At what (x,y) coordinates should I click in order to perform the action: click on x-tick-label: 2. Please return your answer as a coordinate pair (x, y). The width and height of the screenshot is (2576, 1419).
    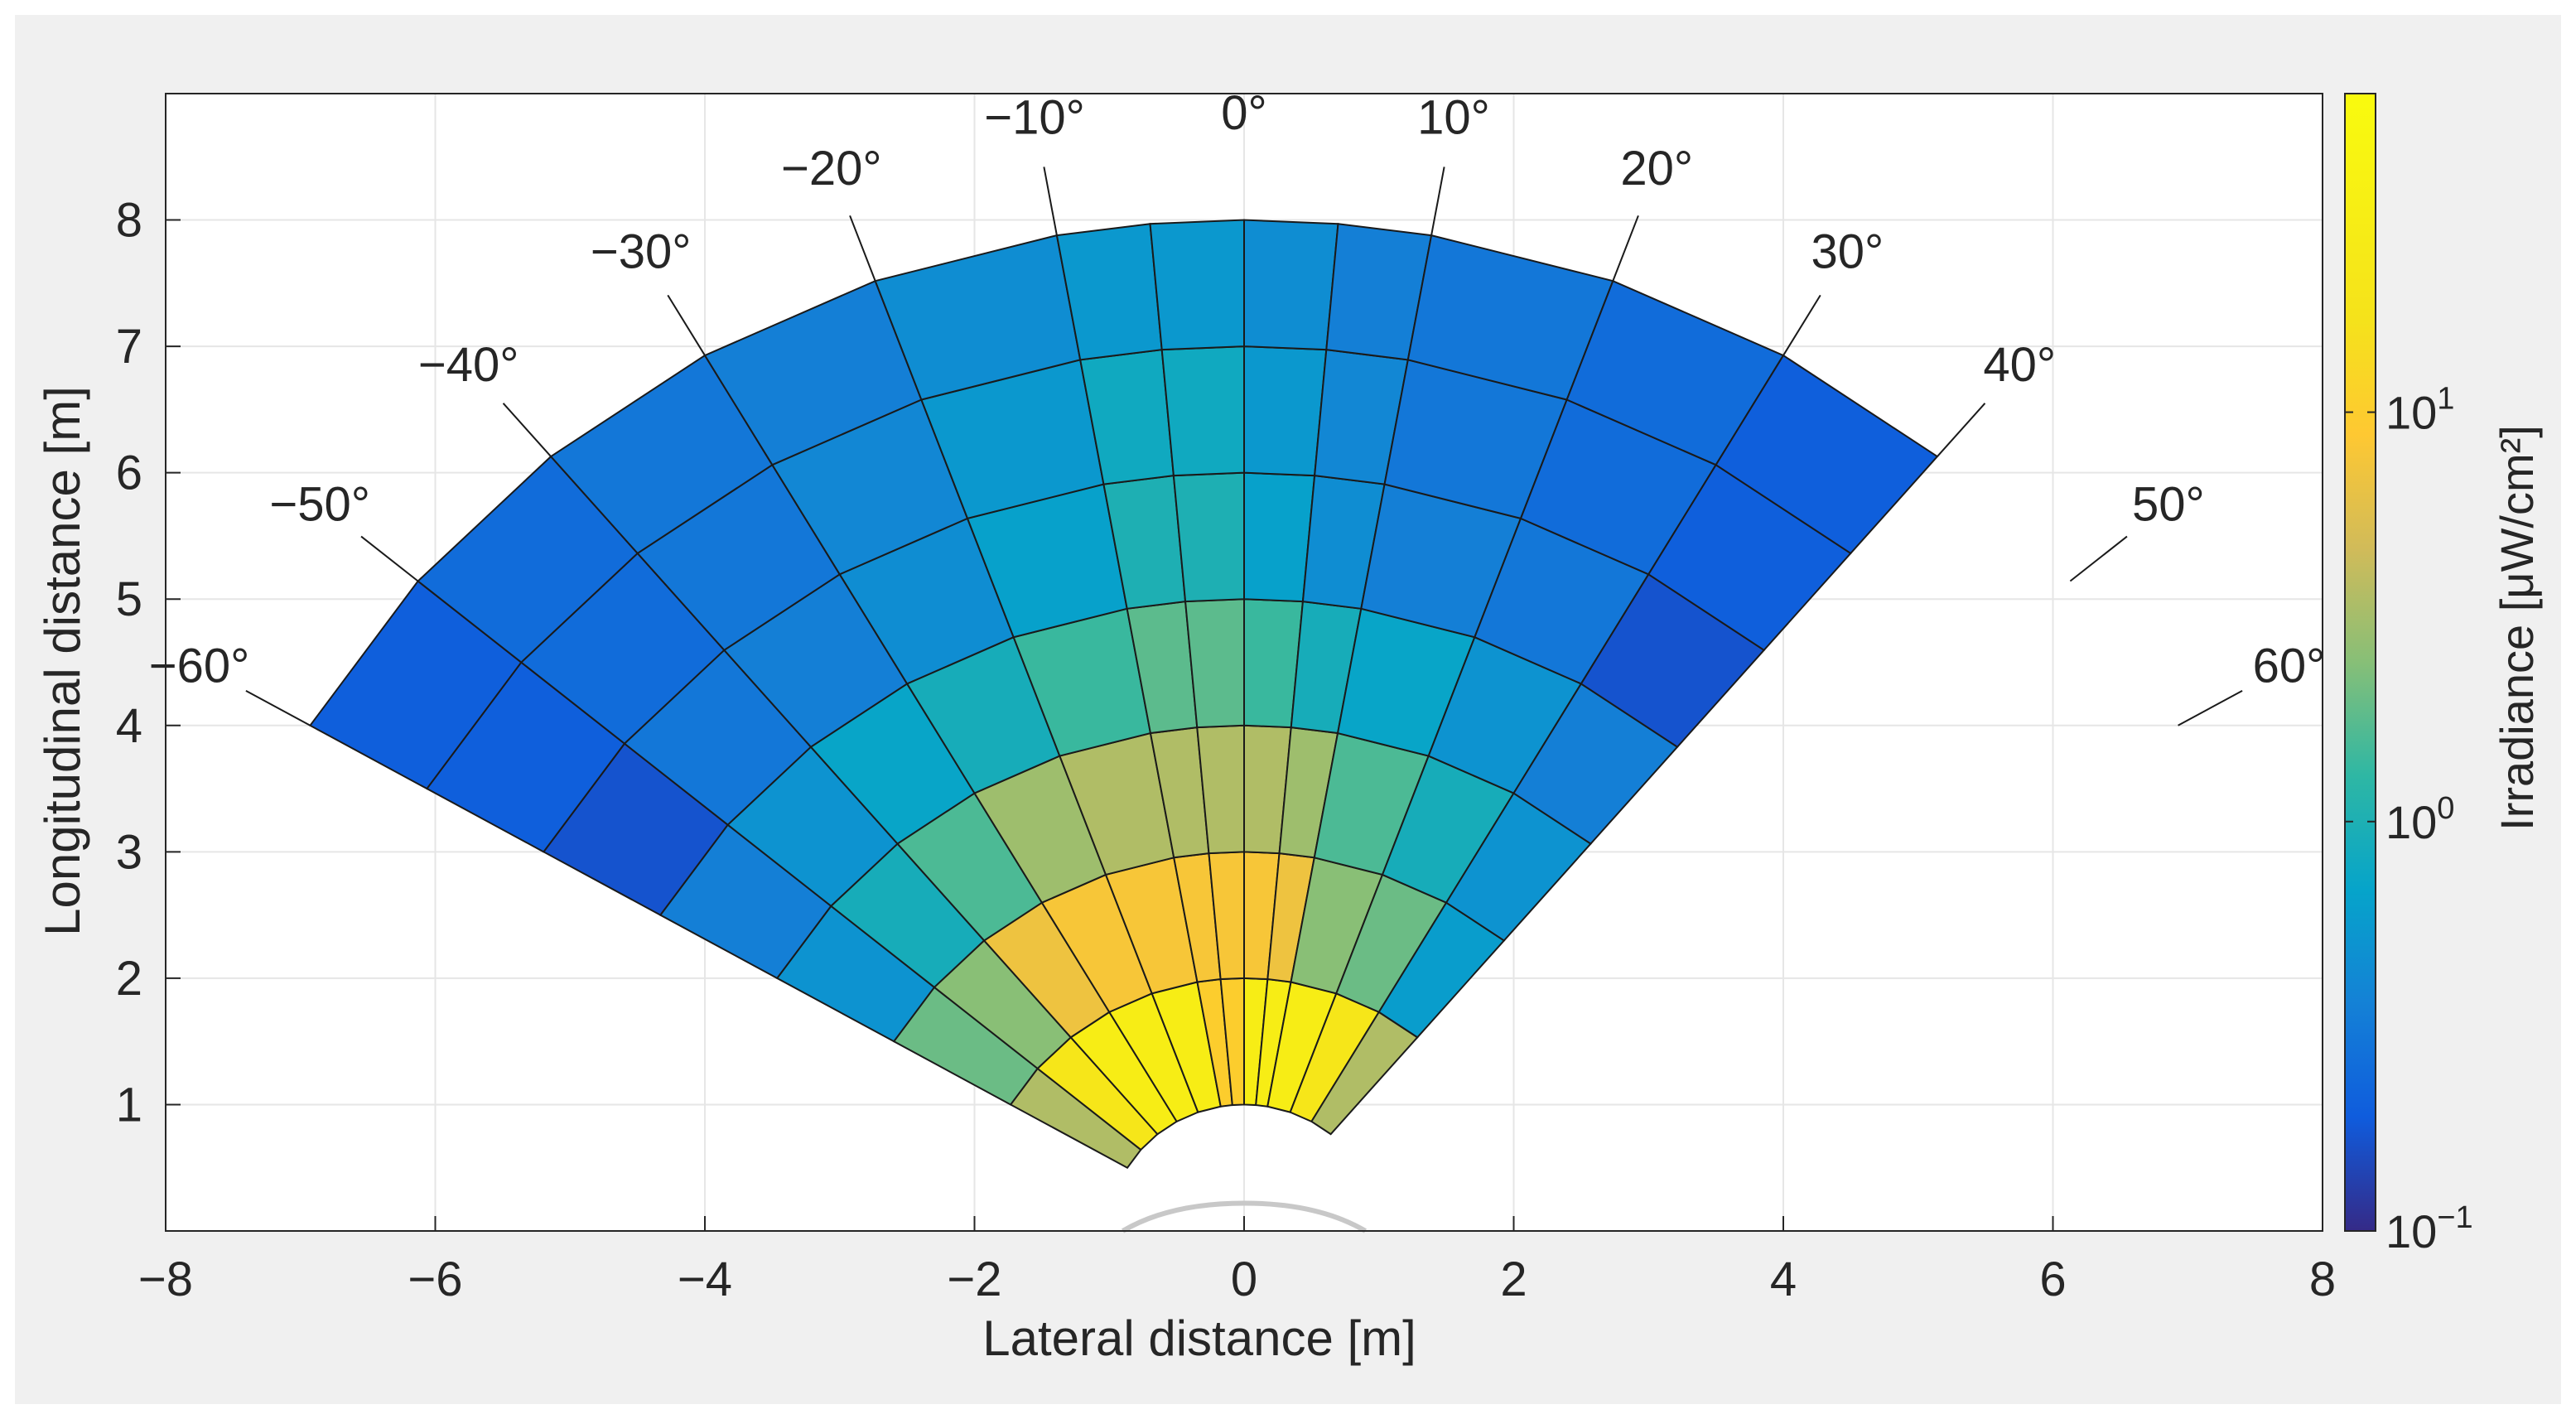
    Looking at the image, I should click on (1513, 1279).